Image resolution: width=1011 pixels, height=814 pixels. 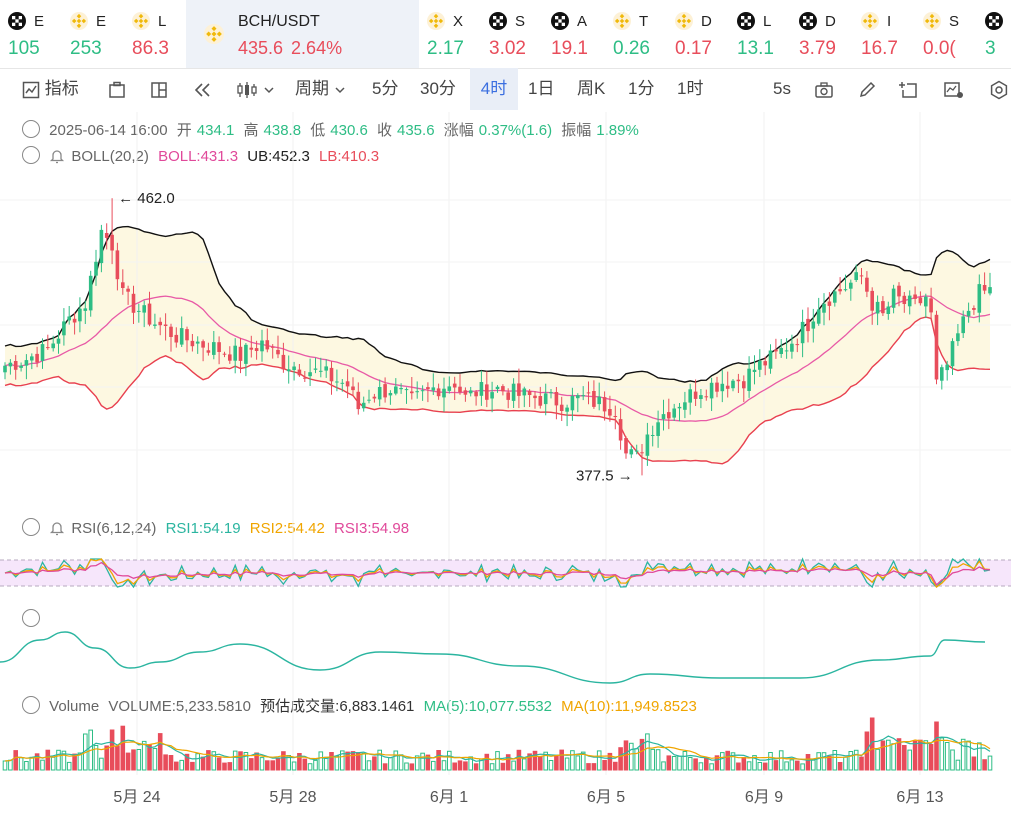 What do you see at coordinates (385, 88) in the screenshot?
I see `interval-5m: 5分` at bounding box center [385, 88].